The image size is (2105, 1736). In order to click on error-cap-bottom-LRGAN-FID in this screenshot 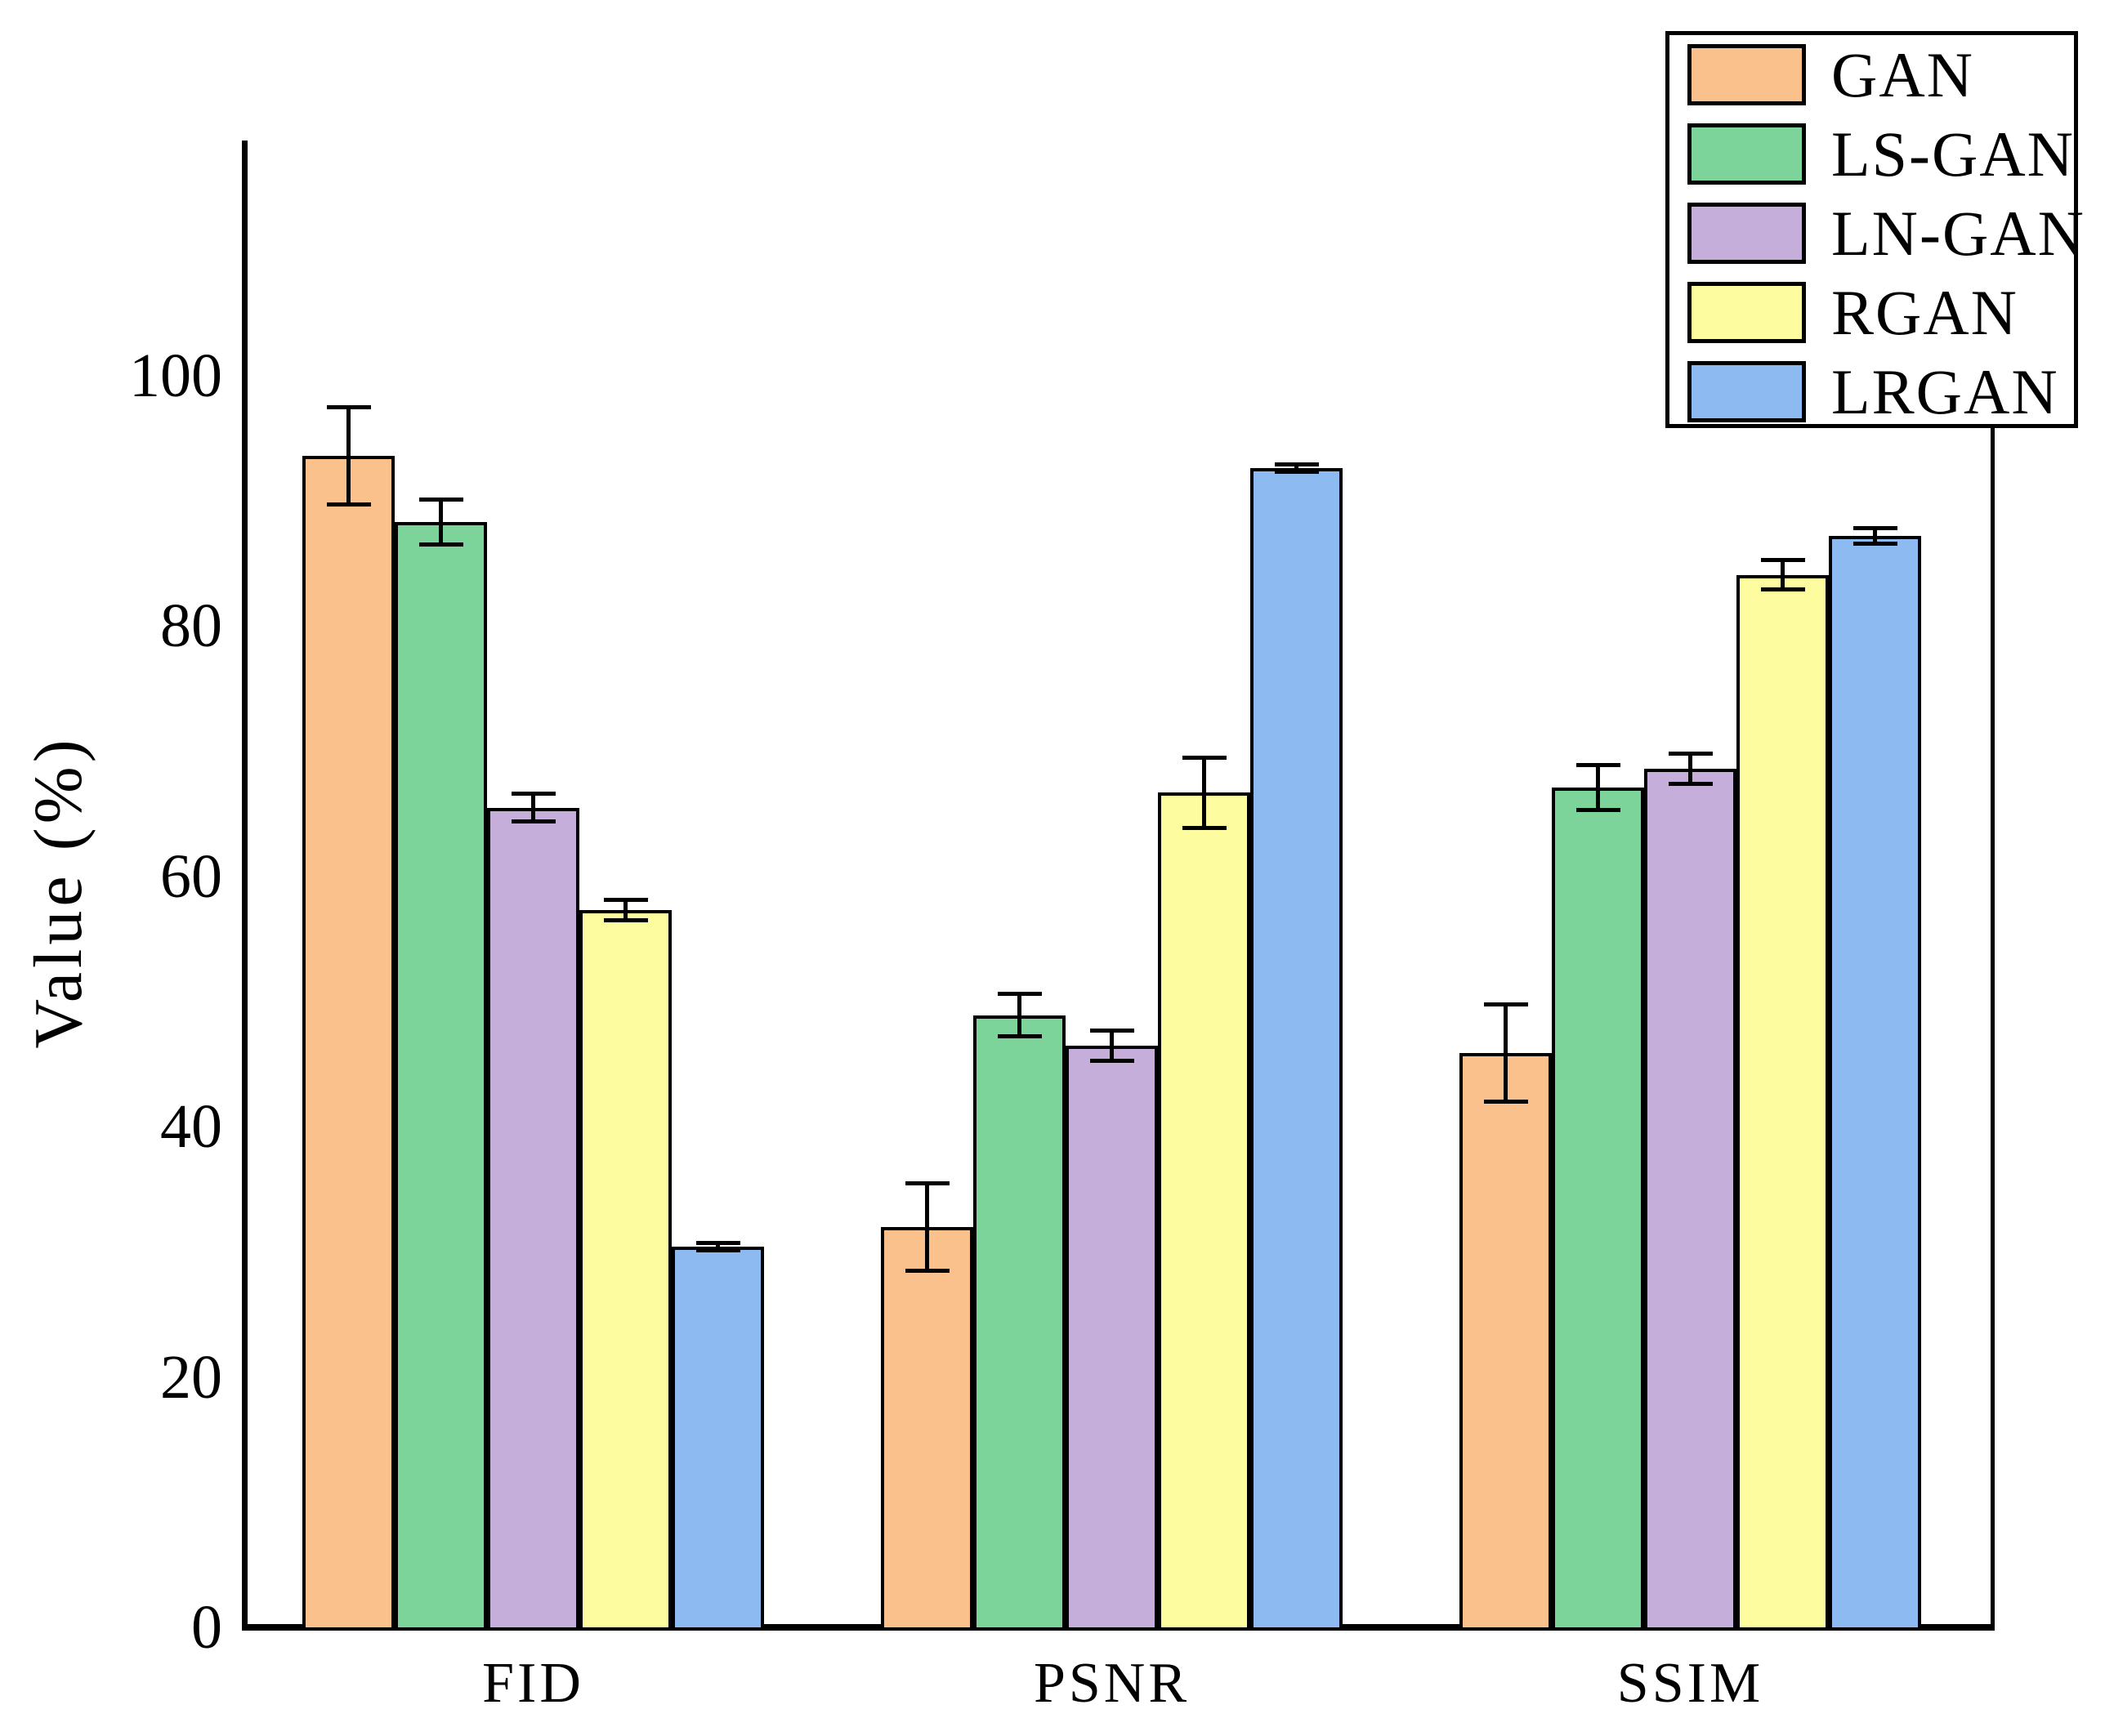, I will do `click(718, 1250)`.